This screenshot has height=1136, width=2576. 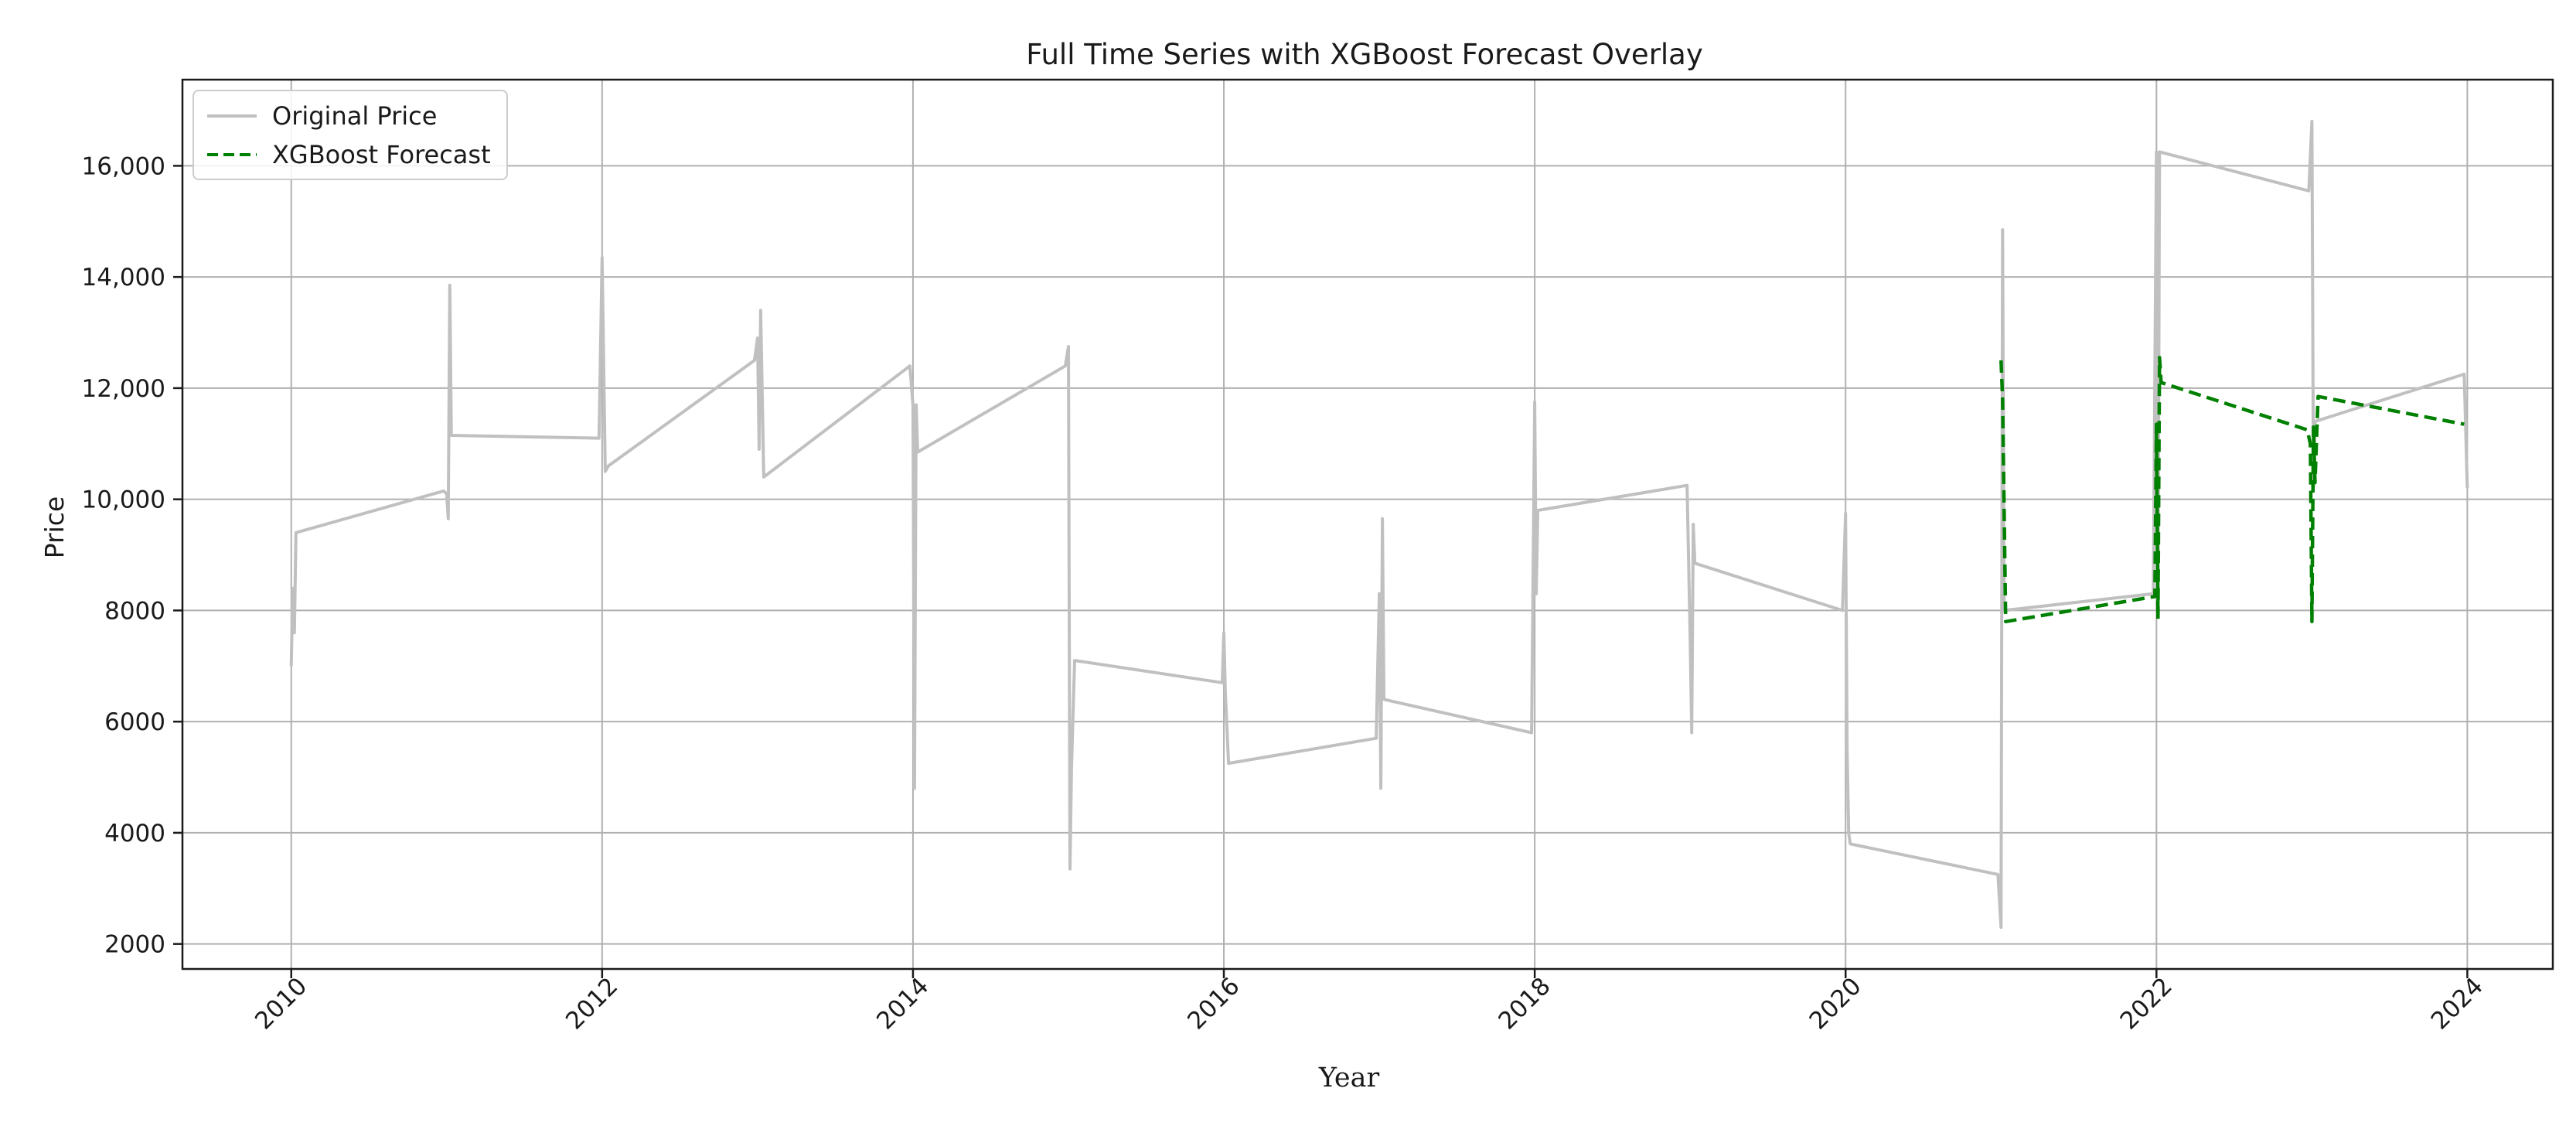 I want to click on legend: Original Price XGBoost Forecast, so click(x=350, y=135).